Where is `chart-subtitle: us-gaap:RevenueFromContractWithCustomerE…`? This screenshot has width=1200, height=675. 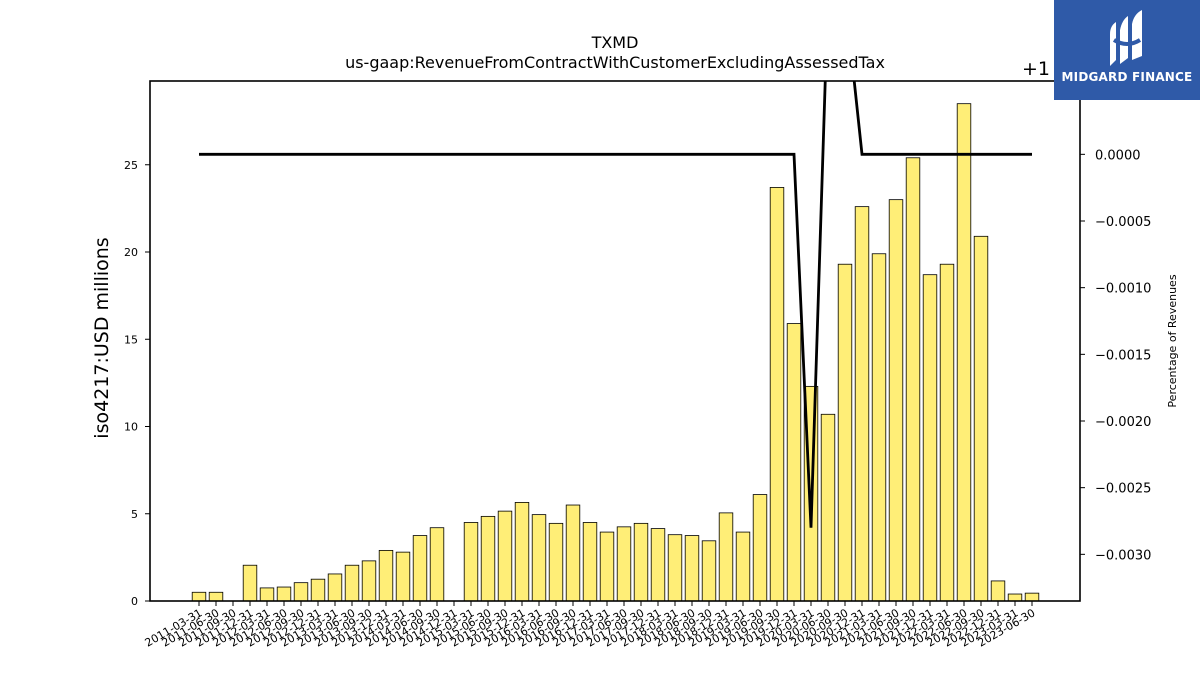
chart-subtitle: us-gaap:RevenueFromContractWithCustomerE… is located at coordinates (615, 62).